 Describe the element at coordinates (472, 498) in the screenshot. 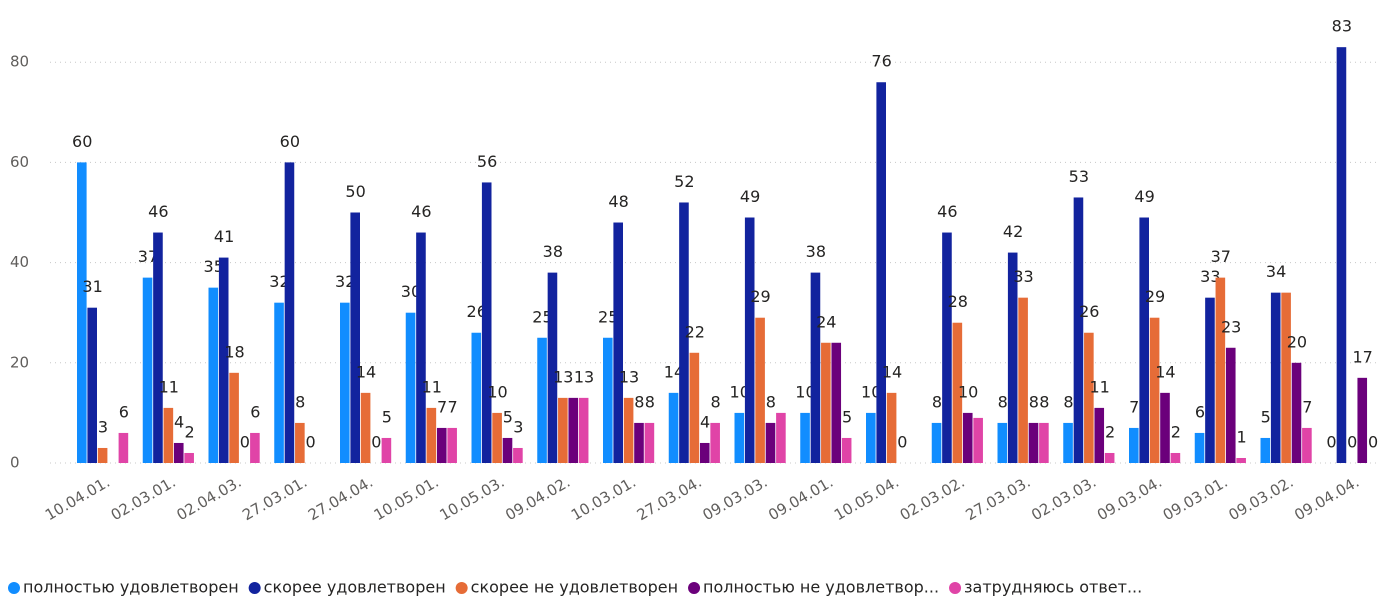

I see `x-tick-label: 10.05.03.` at that location.